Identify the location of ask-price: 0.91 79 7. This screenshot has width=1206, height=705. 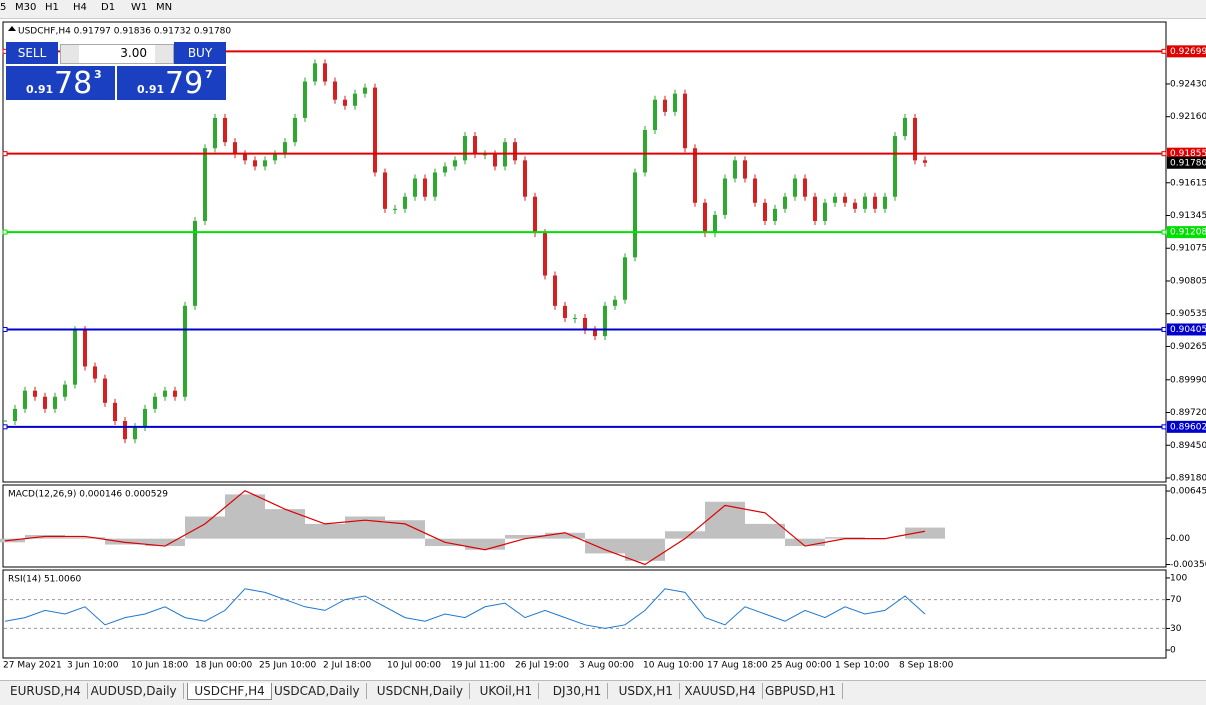
(171, 83).